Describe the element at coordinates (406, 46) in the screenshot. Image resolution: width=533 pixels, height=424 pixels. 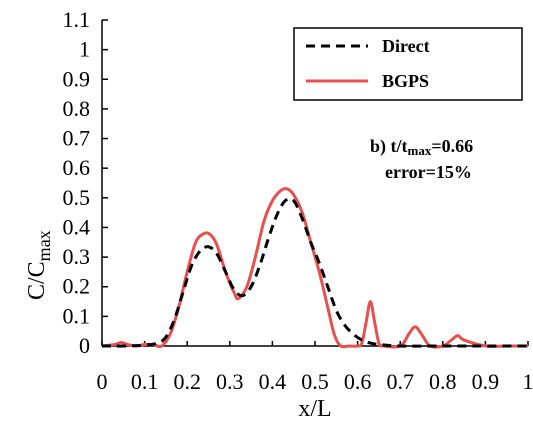
I see `legend-label-direct: Direct` at that location.